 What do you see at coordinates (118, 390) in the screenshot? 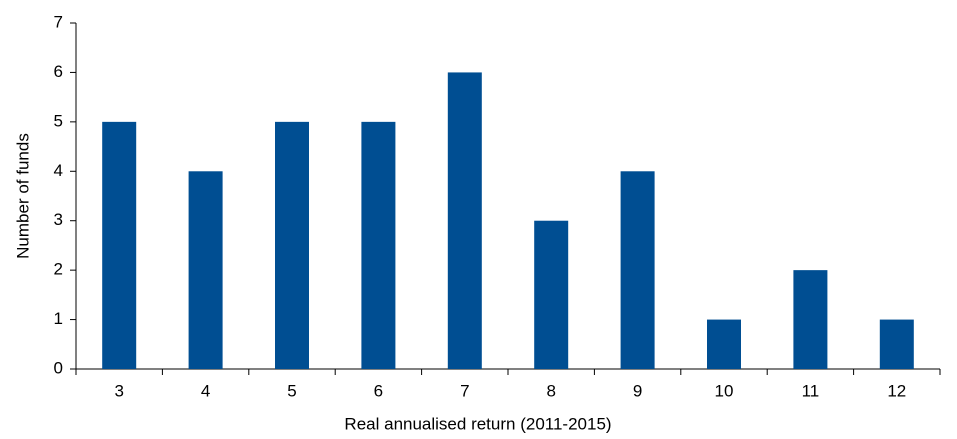
I see `x-tick-label: 3` at bounding box center [118, 390].